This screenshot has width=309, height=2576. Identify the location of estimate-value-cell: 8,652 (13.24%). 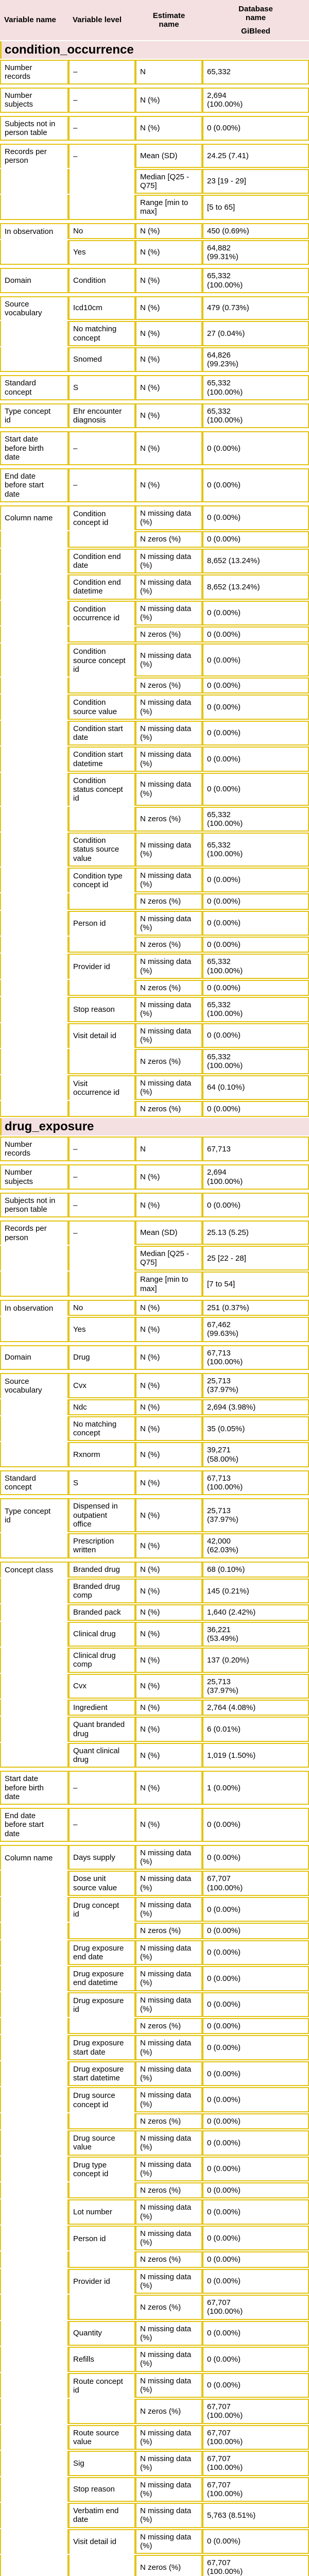
(255, 561).